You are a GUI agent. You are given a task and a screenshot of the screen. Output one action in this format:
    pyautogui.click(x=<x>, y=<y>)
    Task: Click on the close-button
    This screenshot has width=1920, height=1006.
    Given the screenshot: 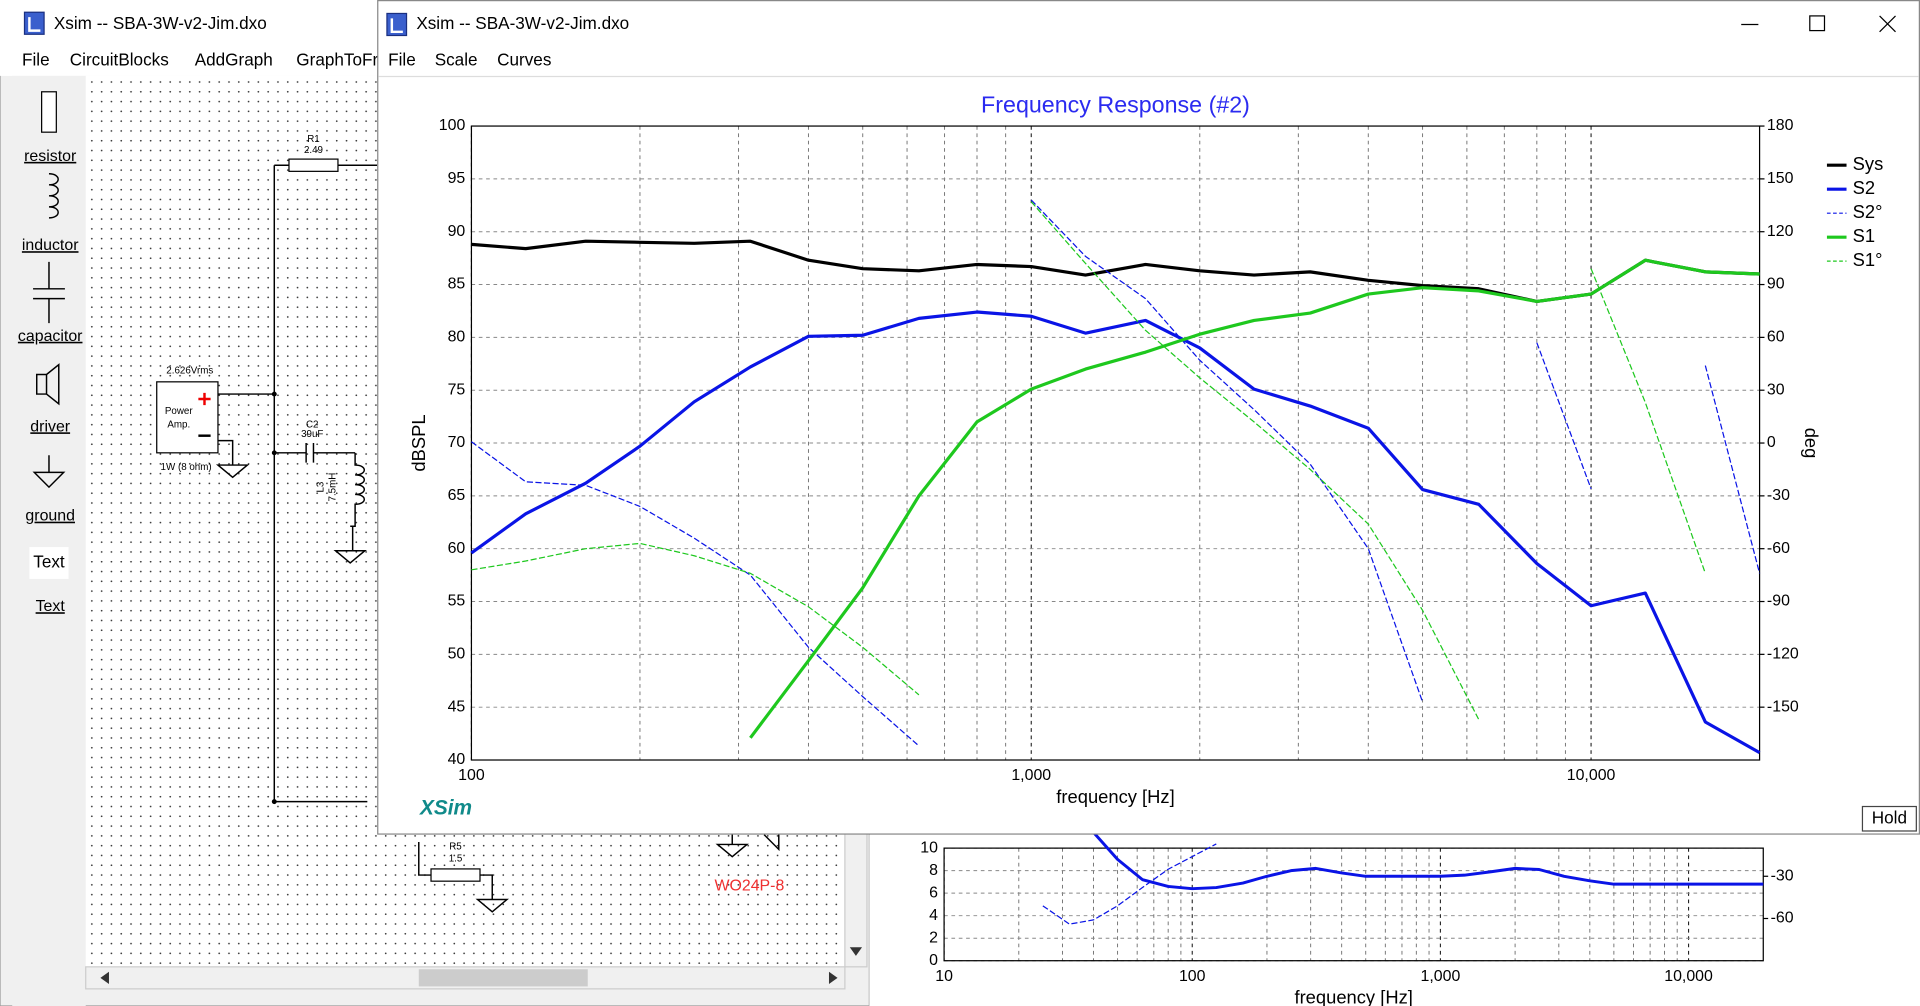 What is the action you would take?
    pyautogui.click(x=1887, y=24)
    